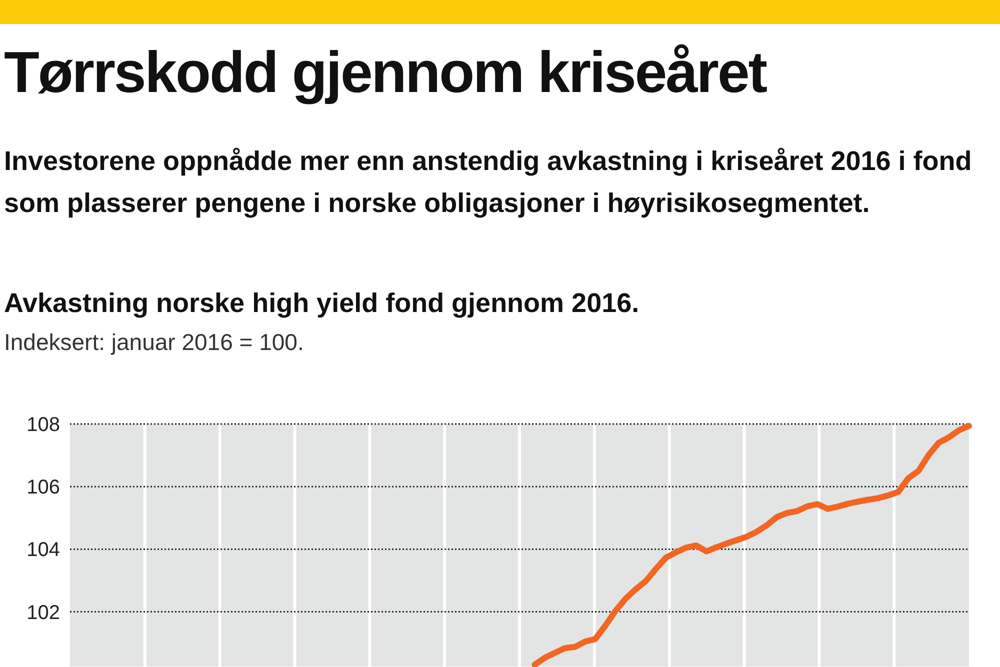 This screenshot has width=1000, height=667. Describe the element at coordinates (322, 303) in the screenshot. I see `text: Avkastning norske high yield fond gjennom 2016.` at that location.